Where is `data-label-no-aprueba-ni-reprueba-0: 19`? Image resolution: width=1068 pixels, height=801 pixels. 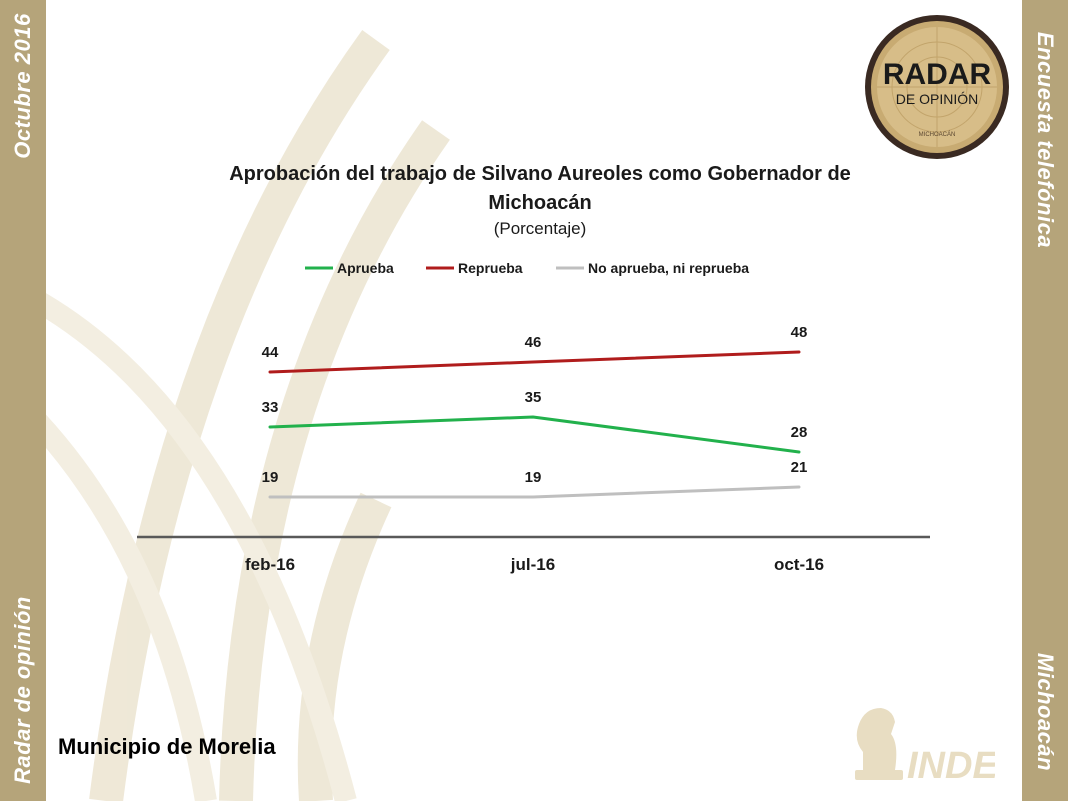 data-label-no-aprueba-ni-reprueba-0: 19 is located at coordinates (270, 477).